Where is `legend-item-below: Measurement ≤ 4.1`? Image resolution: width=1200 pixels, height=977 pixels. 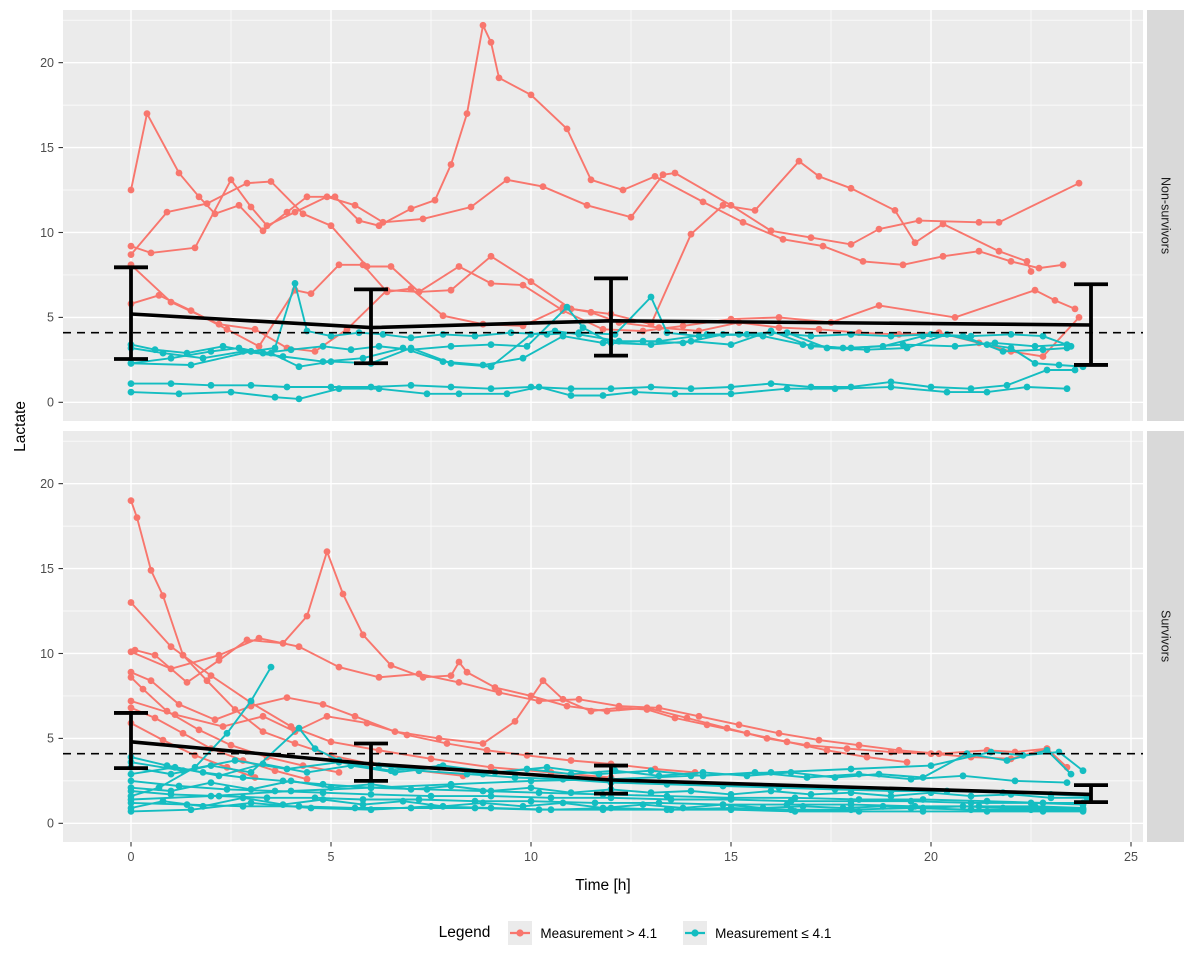
legend-item-below: Measurement ≤ 4.1 is located at coordinates (757, 933).